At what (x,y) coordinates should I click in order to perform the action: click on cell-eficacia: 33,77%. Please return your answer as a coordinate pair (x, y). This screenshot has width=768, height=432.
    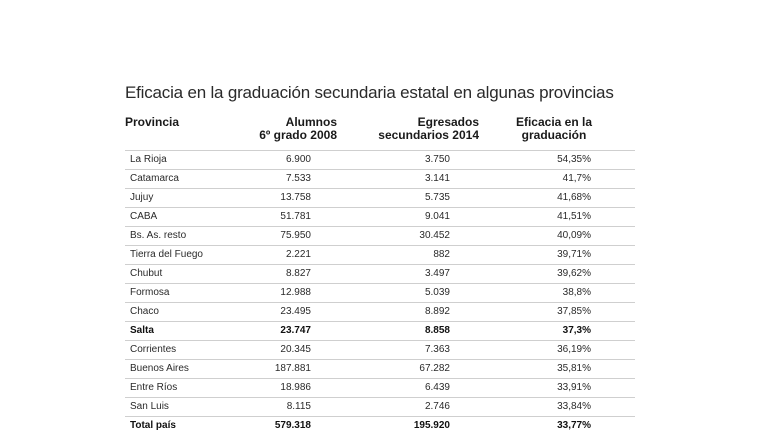
    Looking at the image, I should click on (574, 426).